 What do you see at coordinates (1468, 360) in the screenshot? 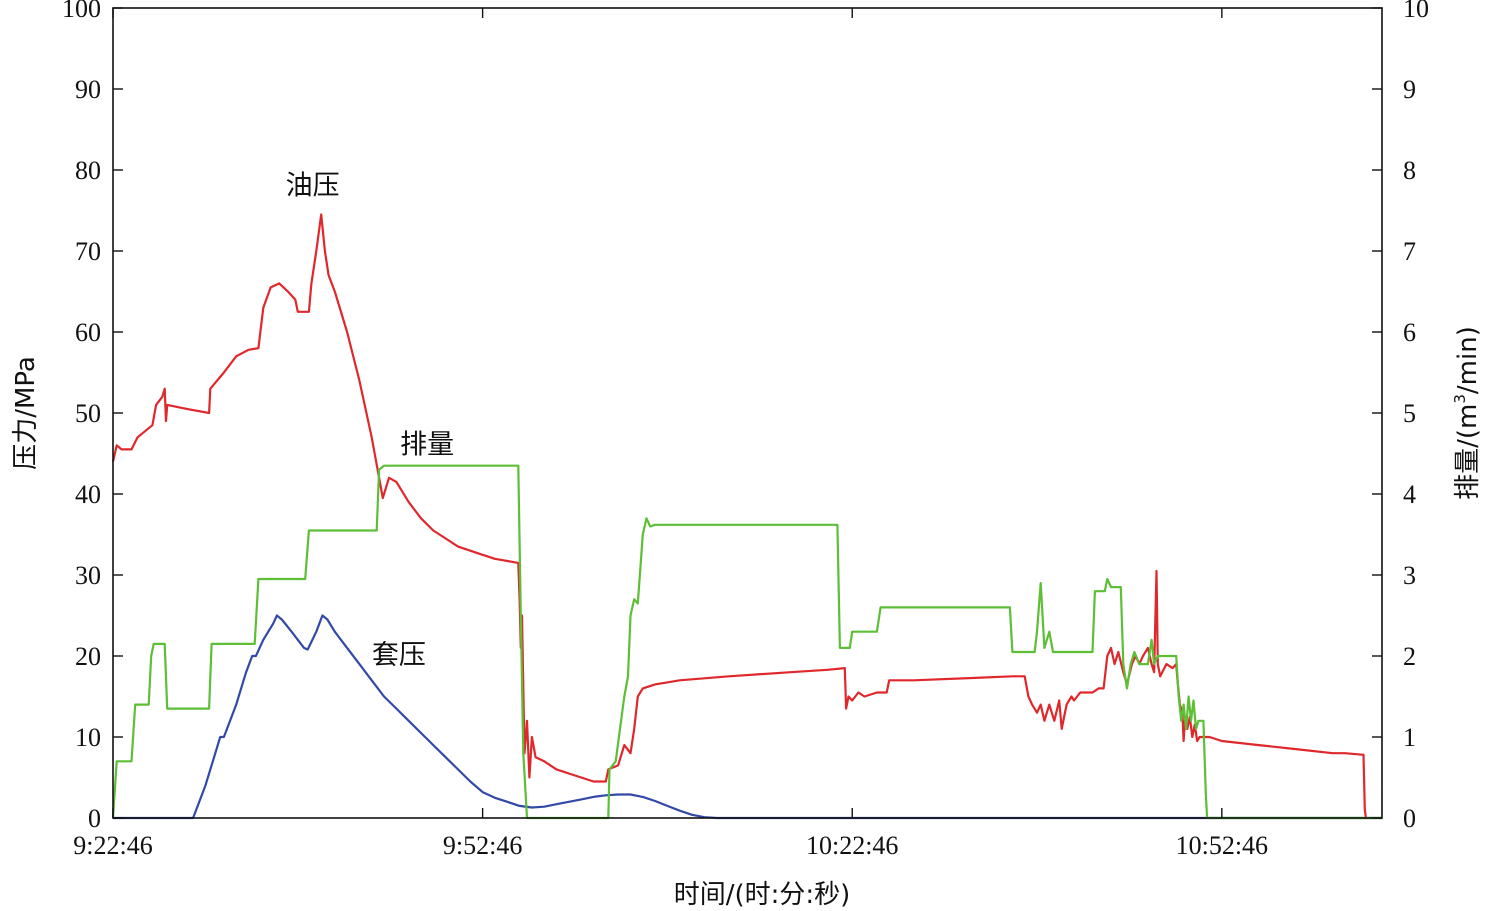
I see `y-axis-label-right-suffix: /min)` at bounding box center [1468, 360].